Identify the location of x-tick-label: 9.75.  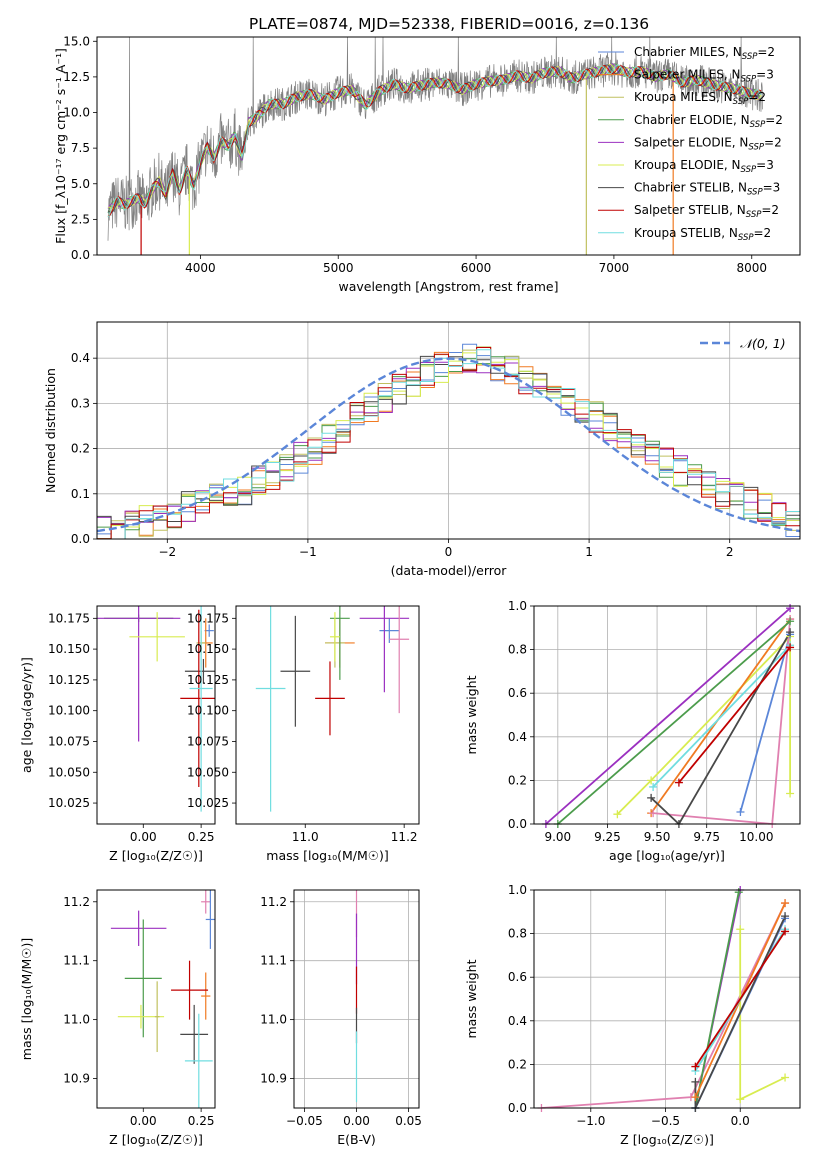
(706, 837).